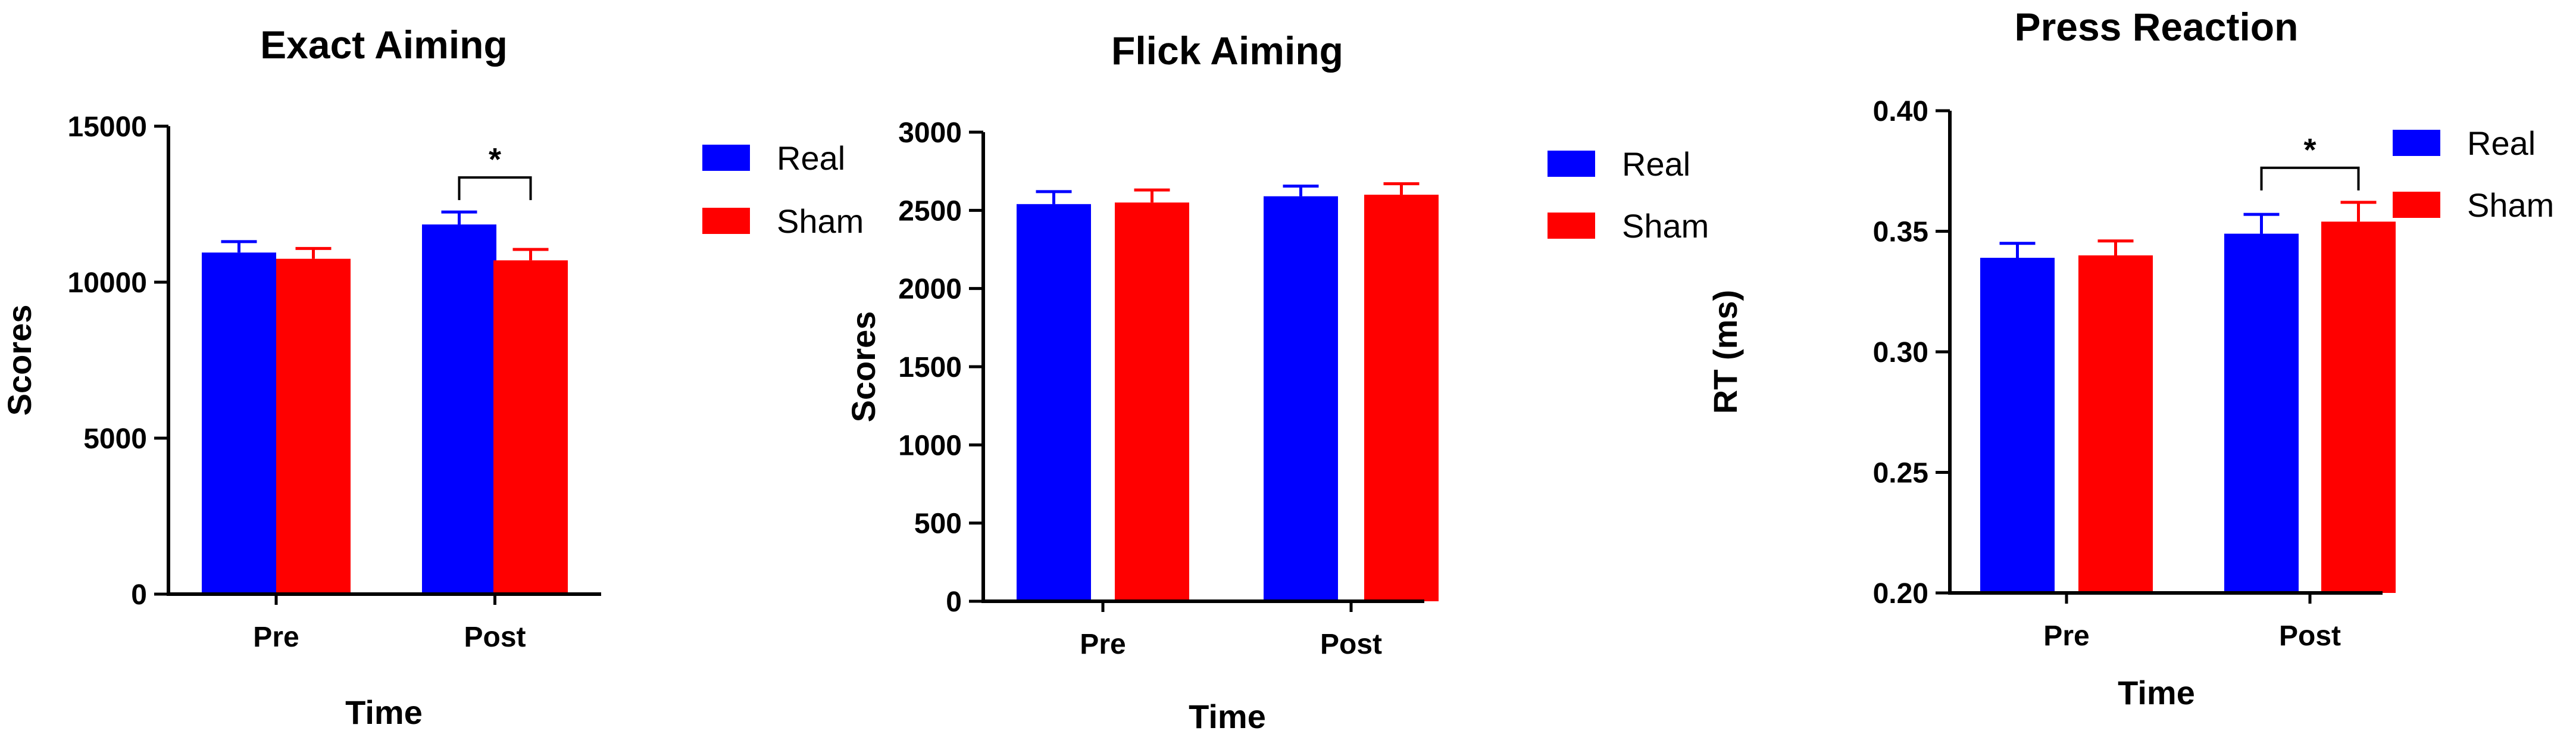 The image size is (2576, 737). Describe the element at coordinates (1900, 352) in the screenshot. I see `y-tick-label: 0.30` at that location.